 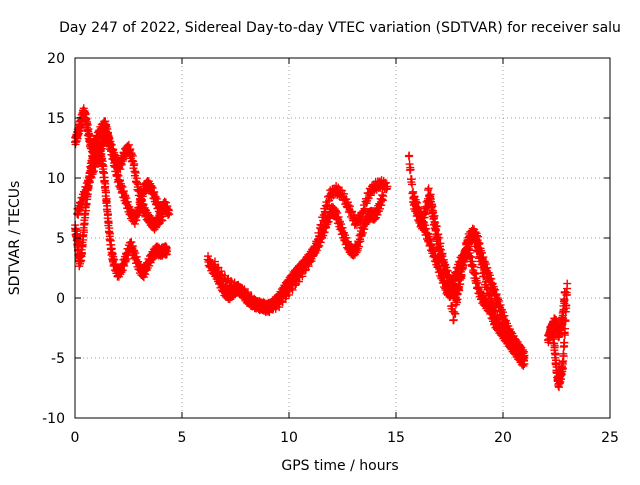 I want to click on y-axis-label: SDTVAR / TECUs, so click(x=15, y=238).